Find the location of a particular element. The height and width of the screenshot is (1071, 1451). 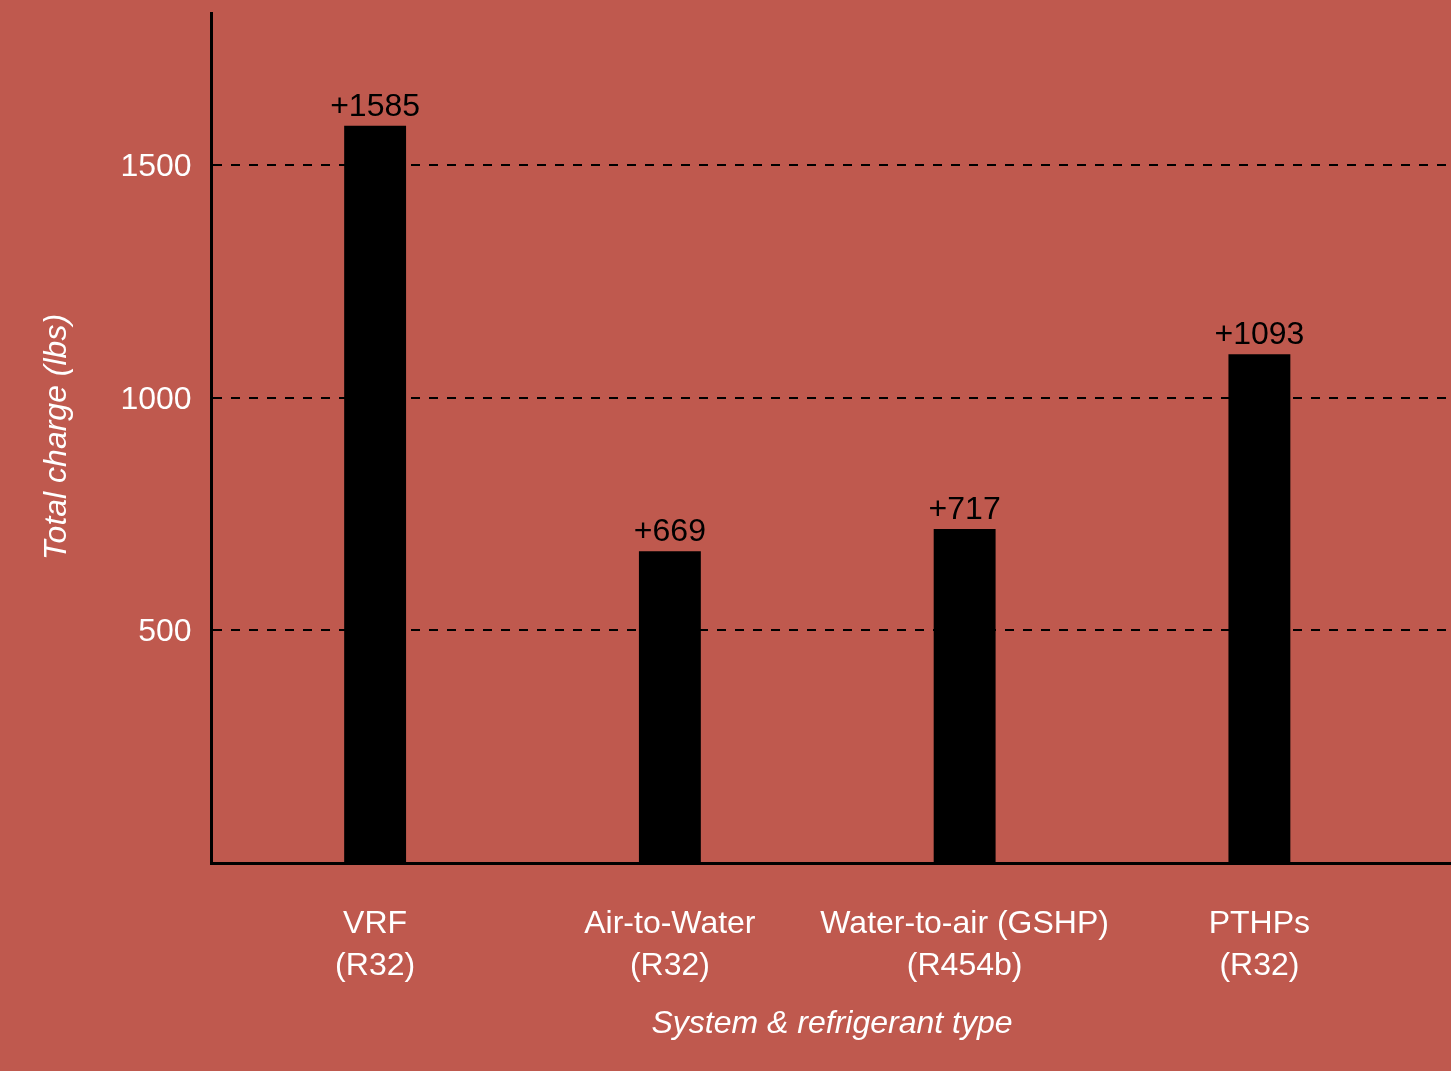

x-tick-label: Water-to-air (GSHP) (R454b) is located at coordinates (964, 943).